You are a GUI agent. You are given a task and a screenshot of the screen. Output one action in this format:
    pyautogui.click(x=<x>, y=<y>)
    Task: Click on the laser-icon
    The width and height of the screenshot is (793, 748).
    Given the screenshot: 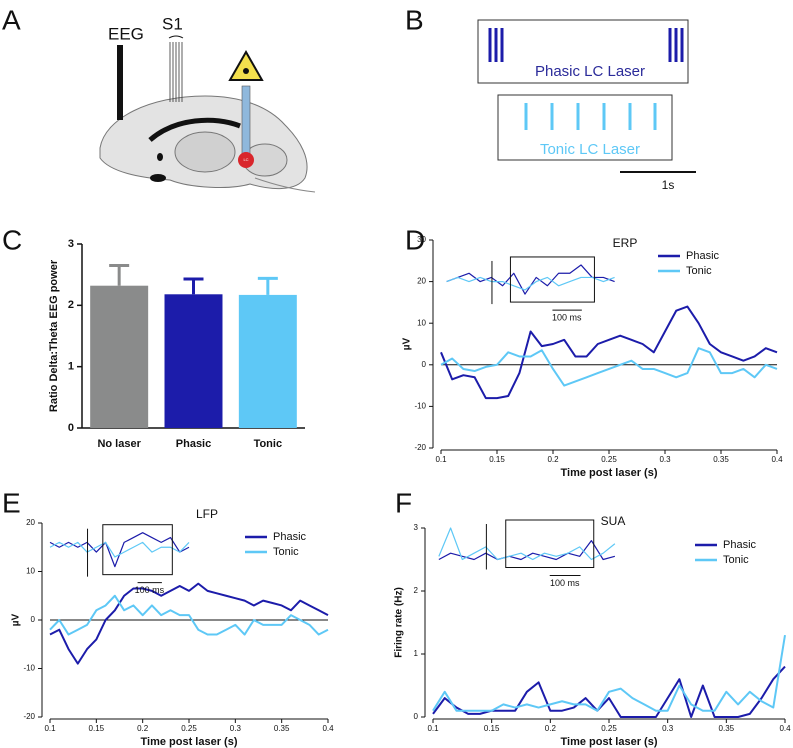 What is the action you would take?
    pyautogui.click(x=246, y=71)
    